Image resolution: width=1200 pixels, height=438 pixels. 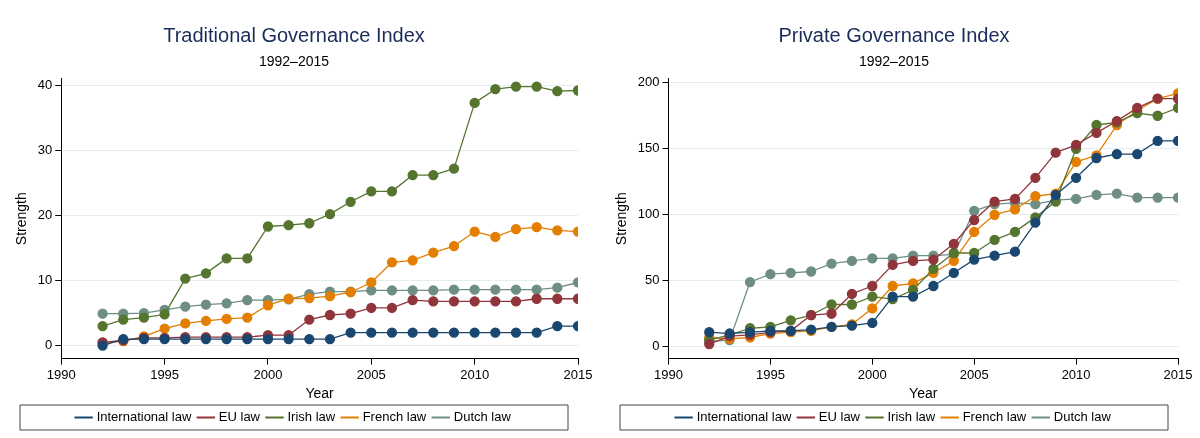 I want to click on y-tick-label: 150, so click(x=648, y=148).